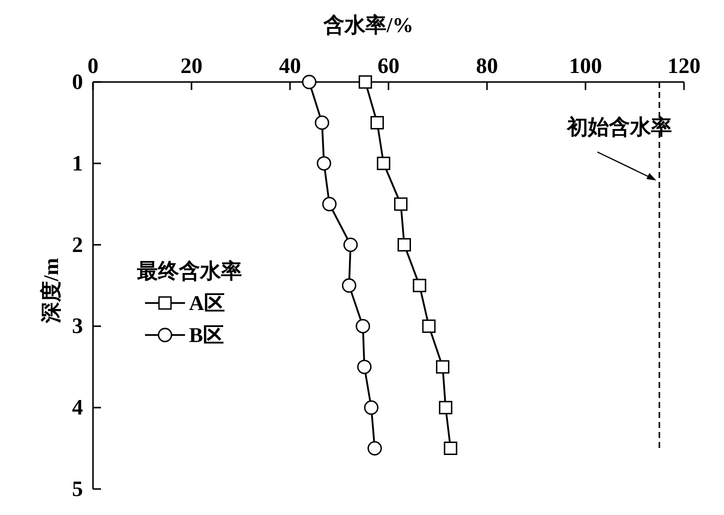 This screenshot has height=515, width=724. What do you see at coordinates (207, 303) in the screenshot?
I see `legend-label: A区` at bounding box center [207, 303].